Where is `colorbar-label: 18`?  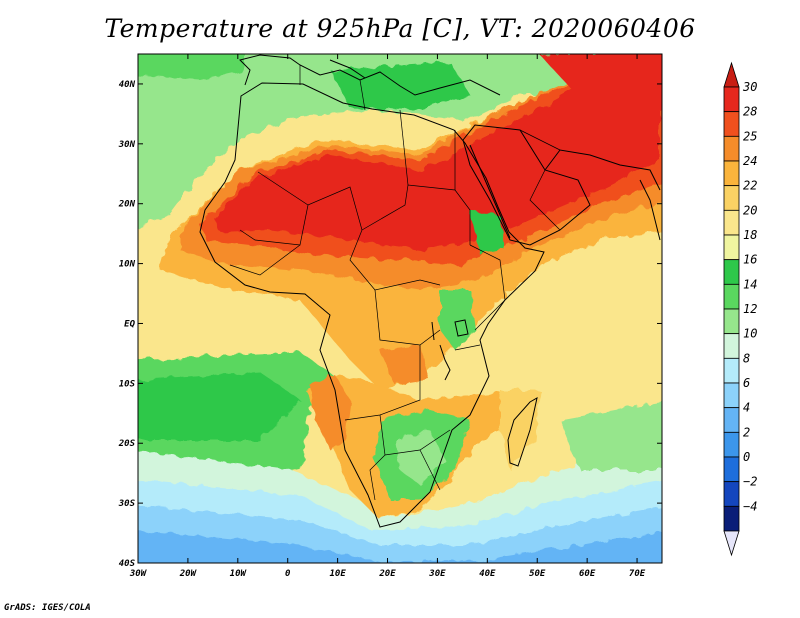
colorbar-label: 18 is located at coordinates (750, 235).